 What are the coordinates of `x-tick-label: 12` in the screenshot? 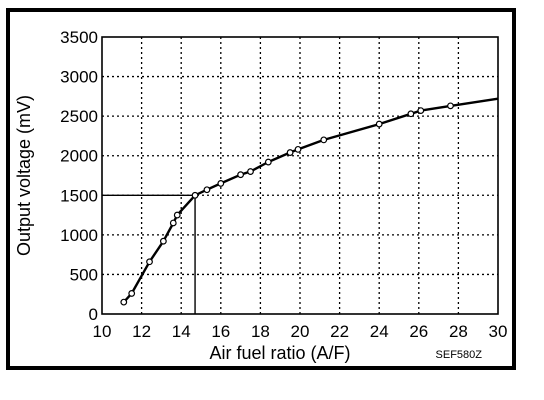 It's located at (141, 331).